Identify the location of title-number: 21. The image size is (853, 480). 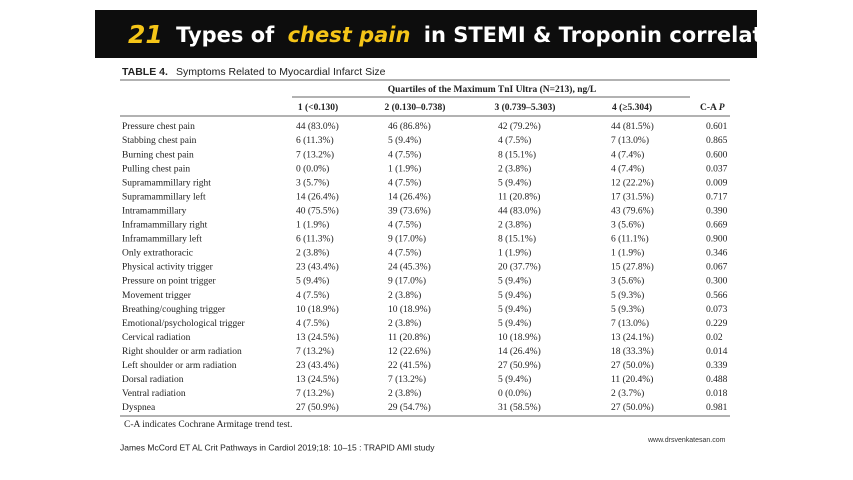
(145, 34).